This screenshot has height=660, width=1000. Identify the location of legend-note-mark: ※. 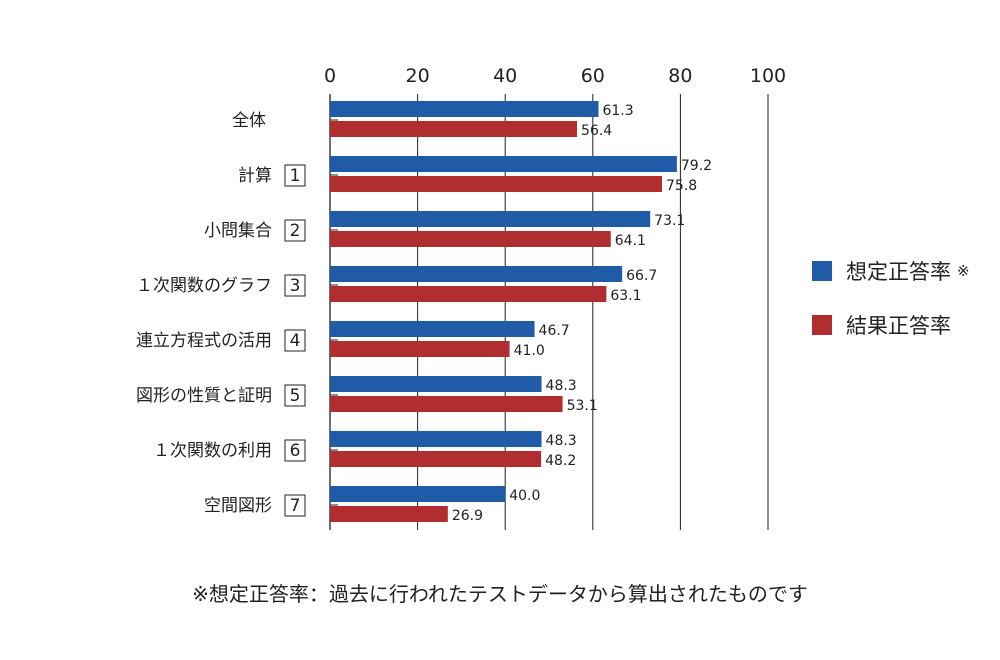
(963, 271).